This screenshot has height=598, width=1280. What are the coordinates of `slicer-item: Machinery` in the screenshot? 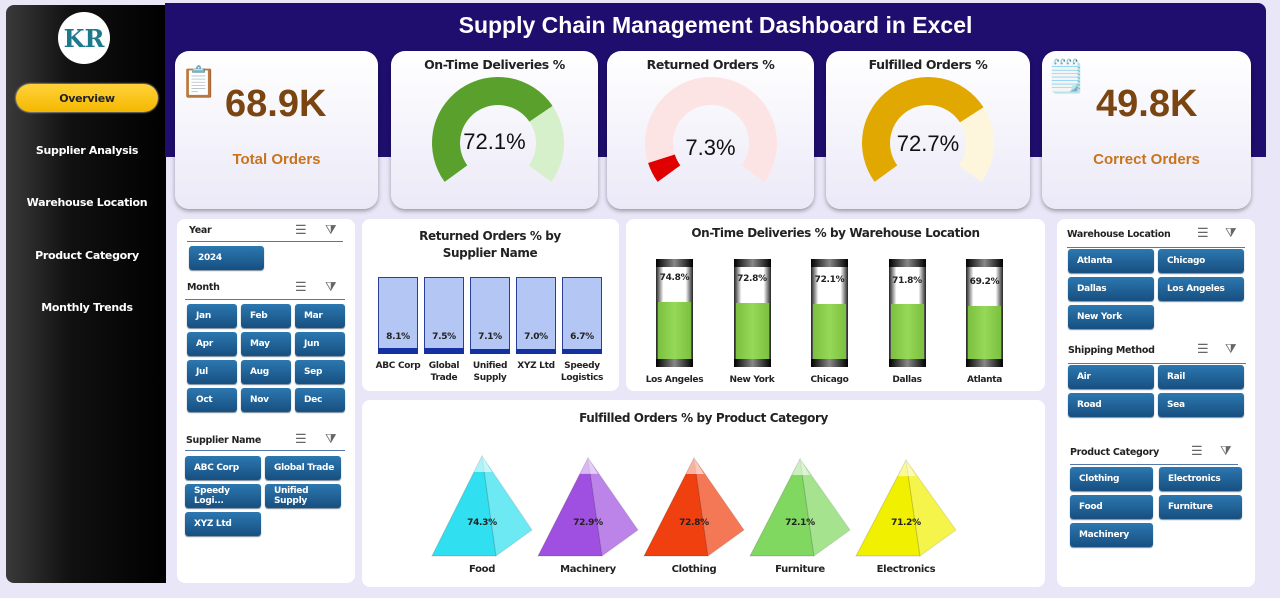 It's located at (1111, 535).